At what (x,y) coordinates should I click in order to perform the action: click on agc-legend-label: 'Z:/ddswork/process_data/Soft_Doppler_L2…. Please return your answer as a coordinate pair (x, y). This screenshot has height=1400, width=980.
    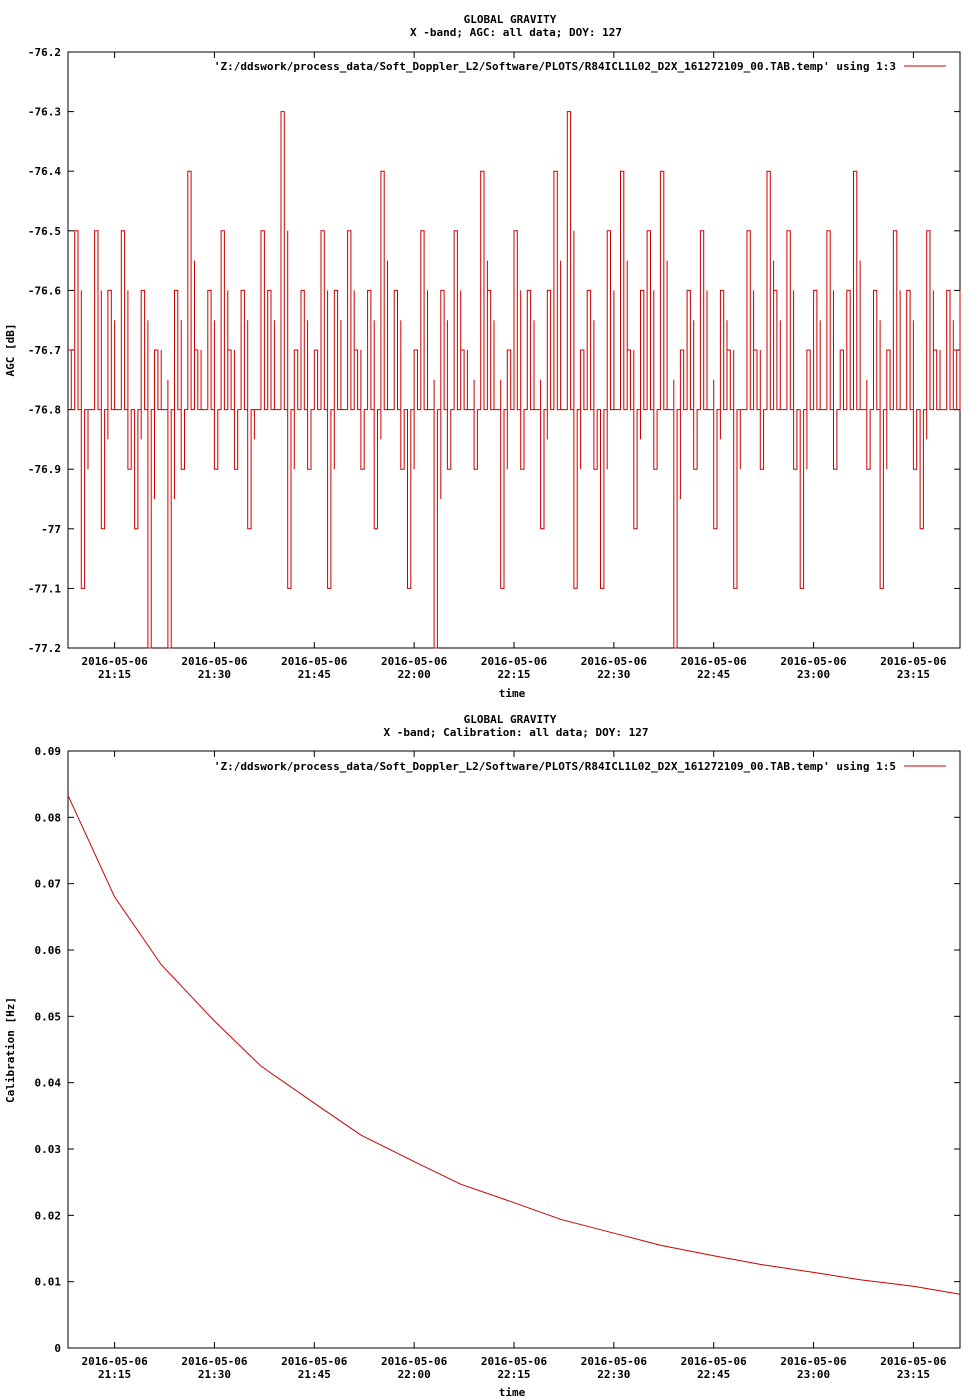
    Looking at the image, I should click on (555, 66).